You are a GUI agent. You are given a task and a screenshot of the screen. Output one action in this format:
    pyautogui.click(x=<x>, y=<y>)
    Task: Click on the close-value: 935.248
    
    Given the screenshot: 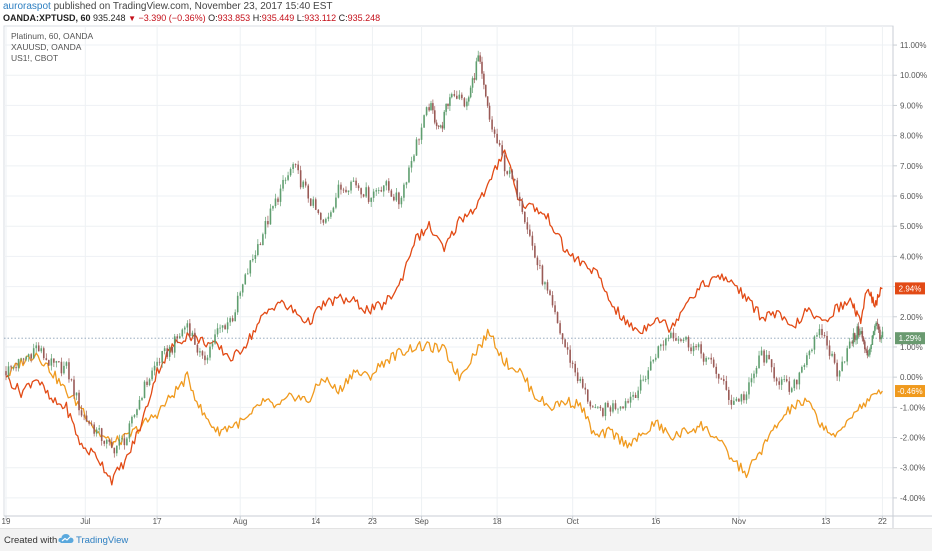 What is the action you would take?
    pyautogui.click(x=364, y=18)
    